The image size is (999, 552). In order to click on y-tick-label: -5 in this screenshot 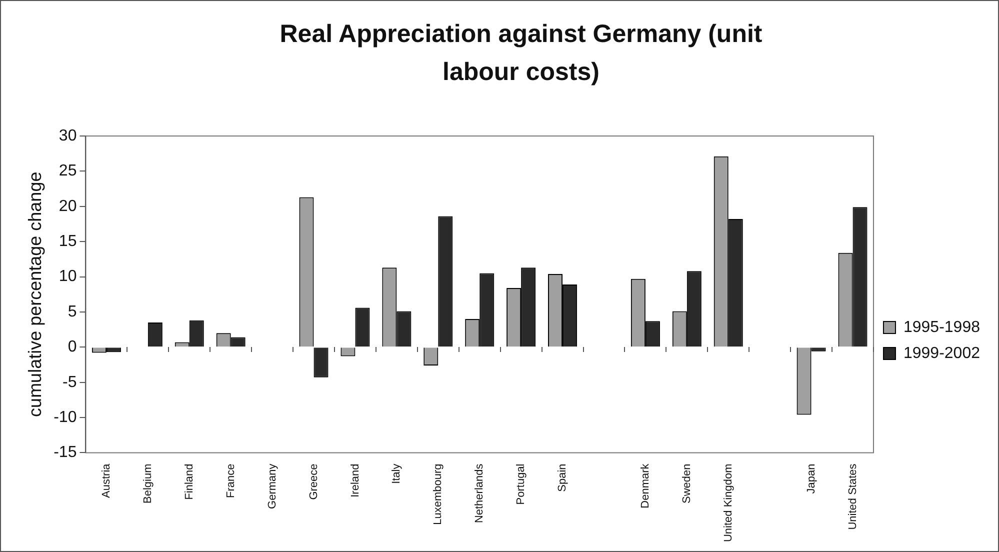, I will do `click(69, 382)`.